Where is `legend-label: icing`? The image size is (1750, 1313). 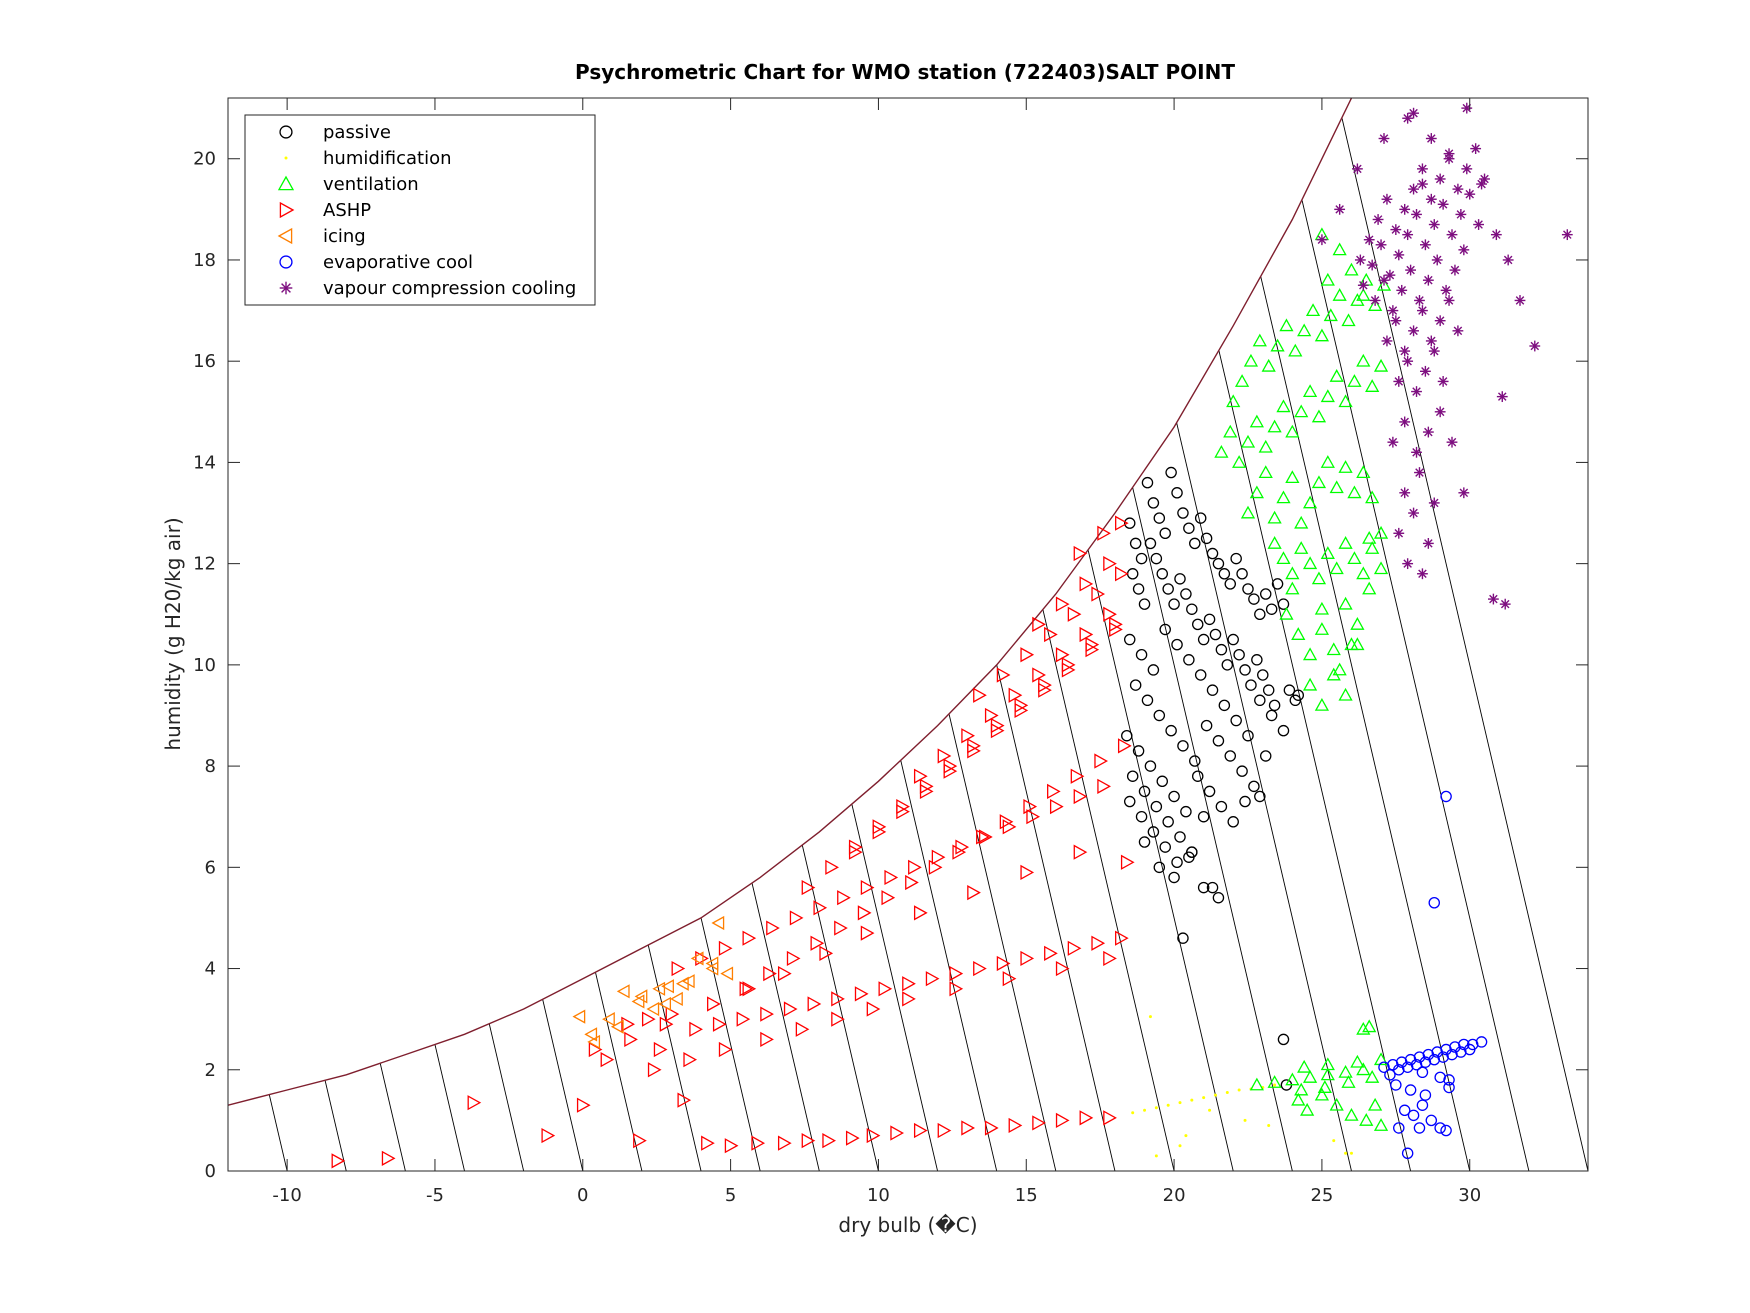 legend-label: icing is located at coordinates (344, 236).